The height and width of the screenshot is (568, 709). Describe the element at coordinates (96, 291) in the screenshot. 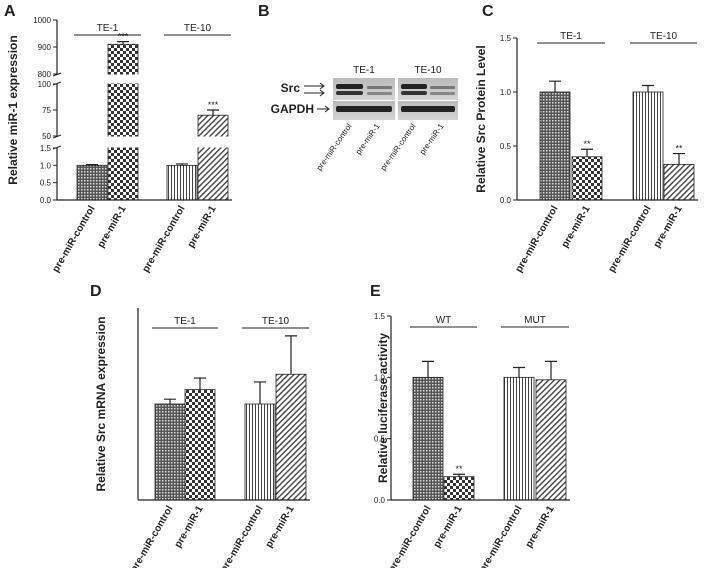

I see `panel-label: D` at that location.